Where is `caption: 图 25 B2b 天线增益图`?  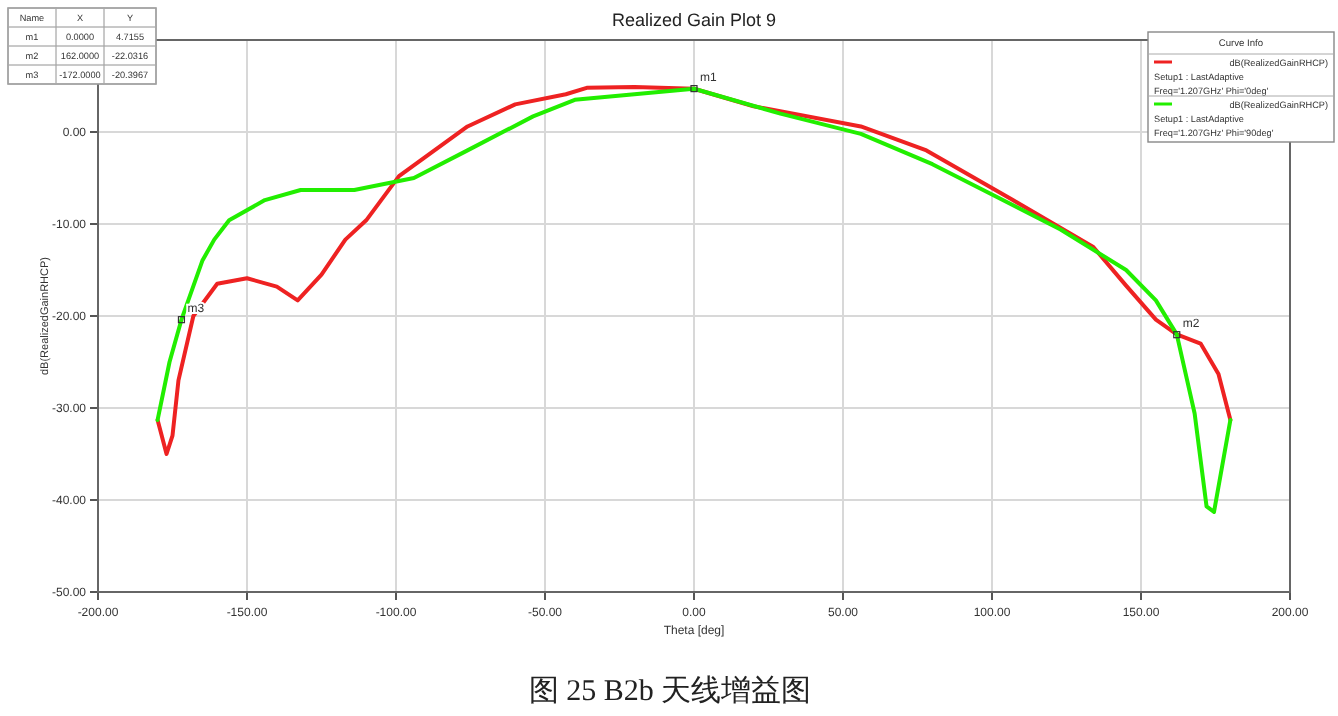
caption: 图 25 B2b 天线增益图 is located at coordinates (670, 691).